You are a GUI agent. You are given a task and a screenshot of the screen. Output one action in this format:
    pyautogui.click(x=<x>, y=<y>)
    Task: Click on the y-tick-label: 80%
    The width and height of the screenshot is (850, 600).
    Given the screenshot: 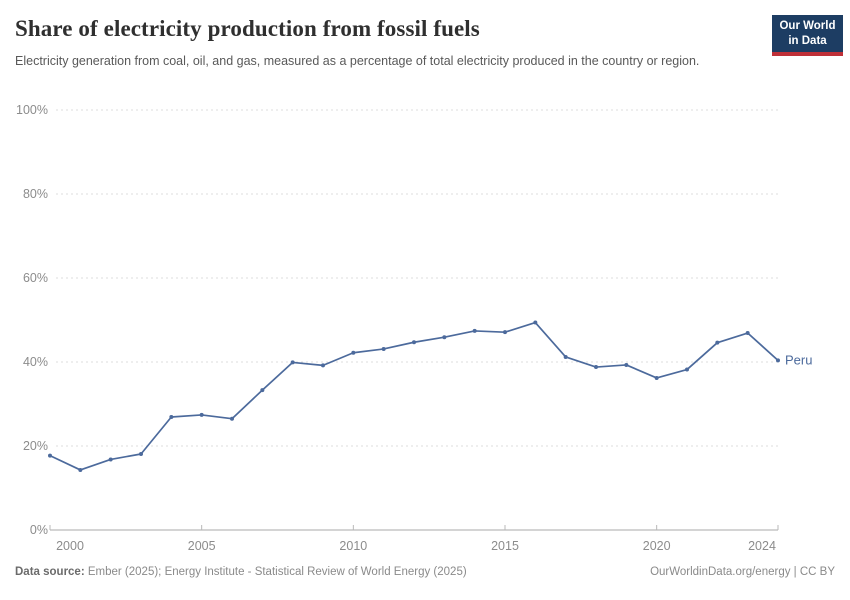 What is the action you would take?
    pyautogui.click(x=35, y=194)
    